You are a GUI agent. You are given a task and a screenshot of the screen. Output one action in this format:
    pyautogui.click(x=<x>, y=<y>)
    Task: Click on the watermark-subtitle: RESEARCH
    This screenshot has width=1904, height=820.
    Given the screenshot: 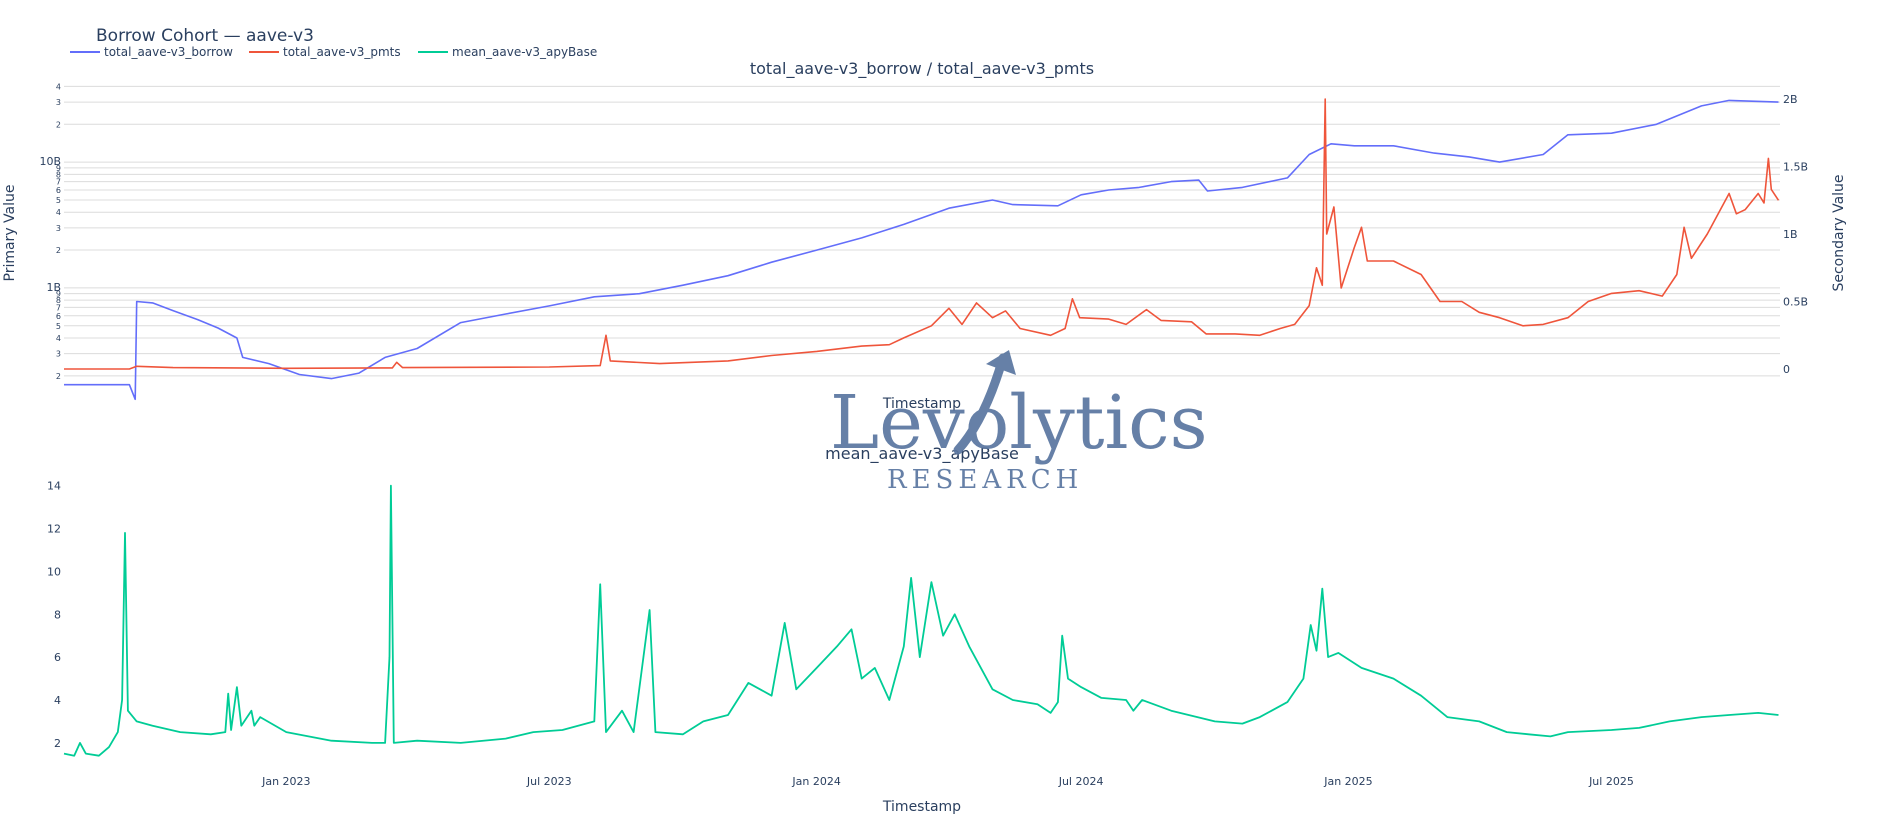 What is the action you would take?
    pyautogui.click(x=985, y=480)
    